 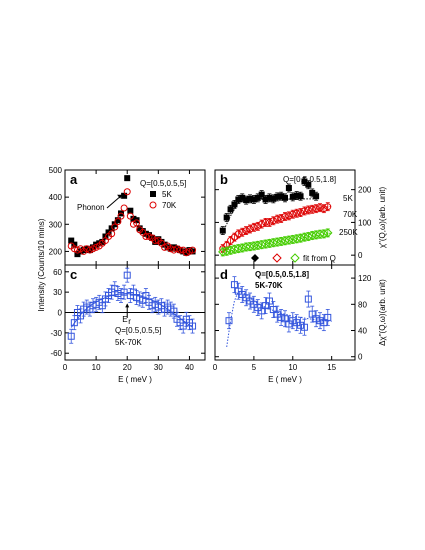 What do you see at coordinates (158, 367) in the screenshot?
I see `x-tick-label: 30` at bounding box center [158, 367].